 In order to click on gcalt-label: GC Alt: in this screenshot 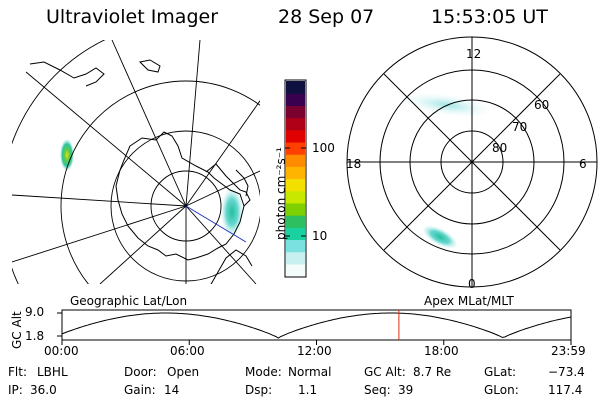, I will do `click(385, 372)`.